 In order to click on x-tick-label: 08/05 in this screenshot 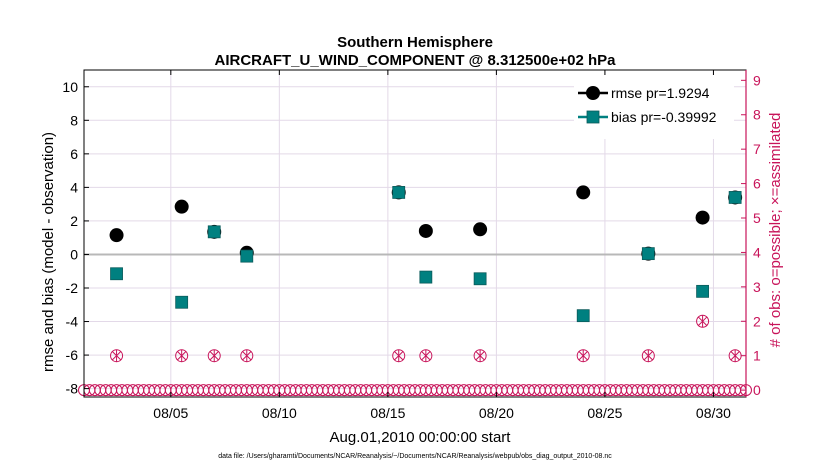, I will do `click(170, 413)`.